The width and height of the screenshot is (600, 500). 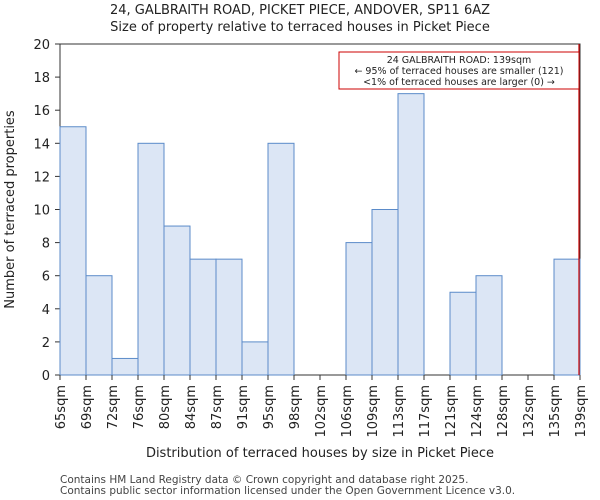 I want to click on x-tick-label: 135sqm, so click(x=555, y=411).